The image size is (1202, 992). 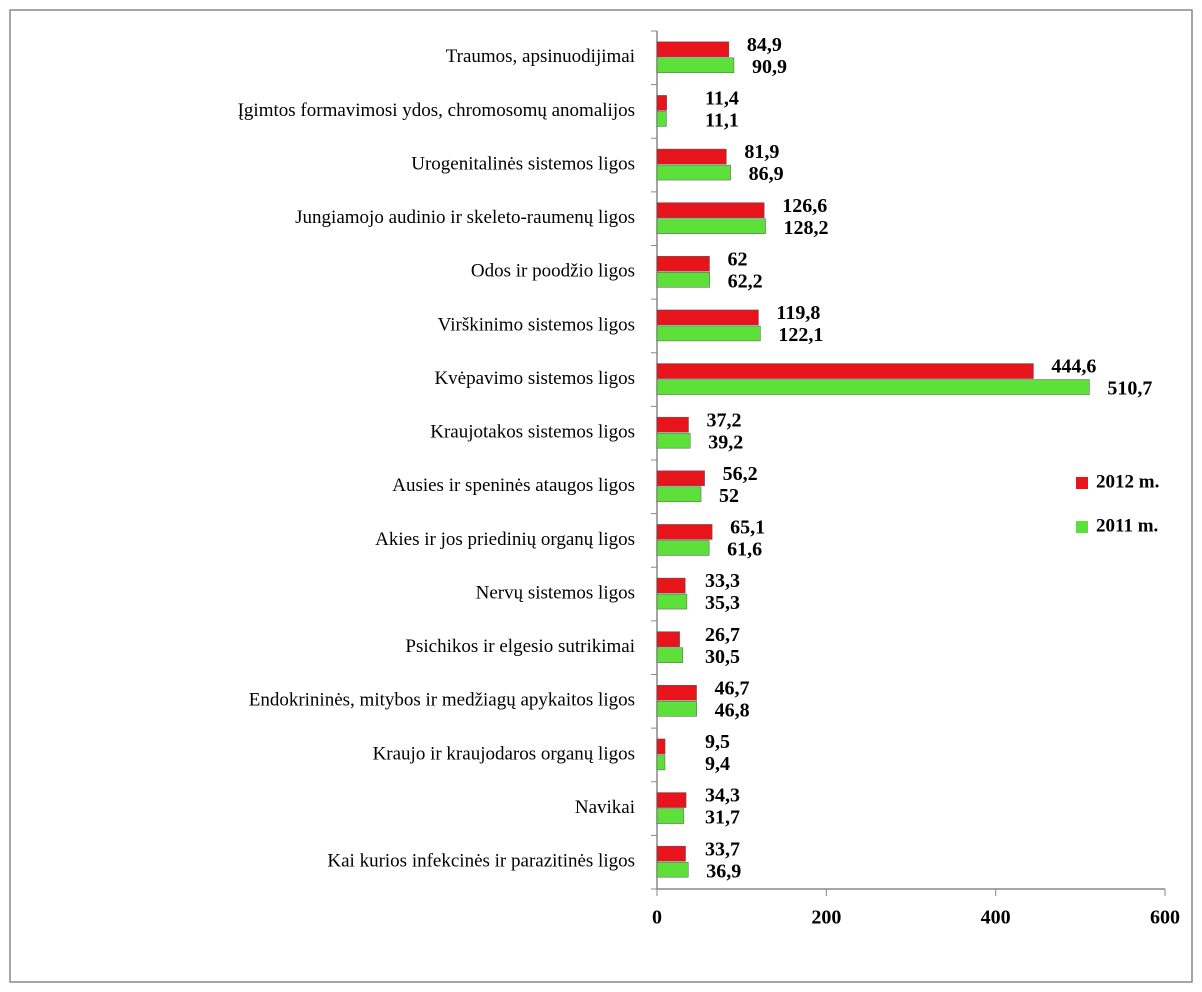 What do you see at coordinates (732, 710) in the screenshot?
I see `value-label: 46,8` at bounding box center [732, 710].